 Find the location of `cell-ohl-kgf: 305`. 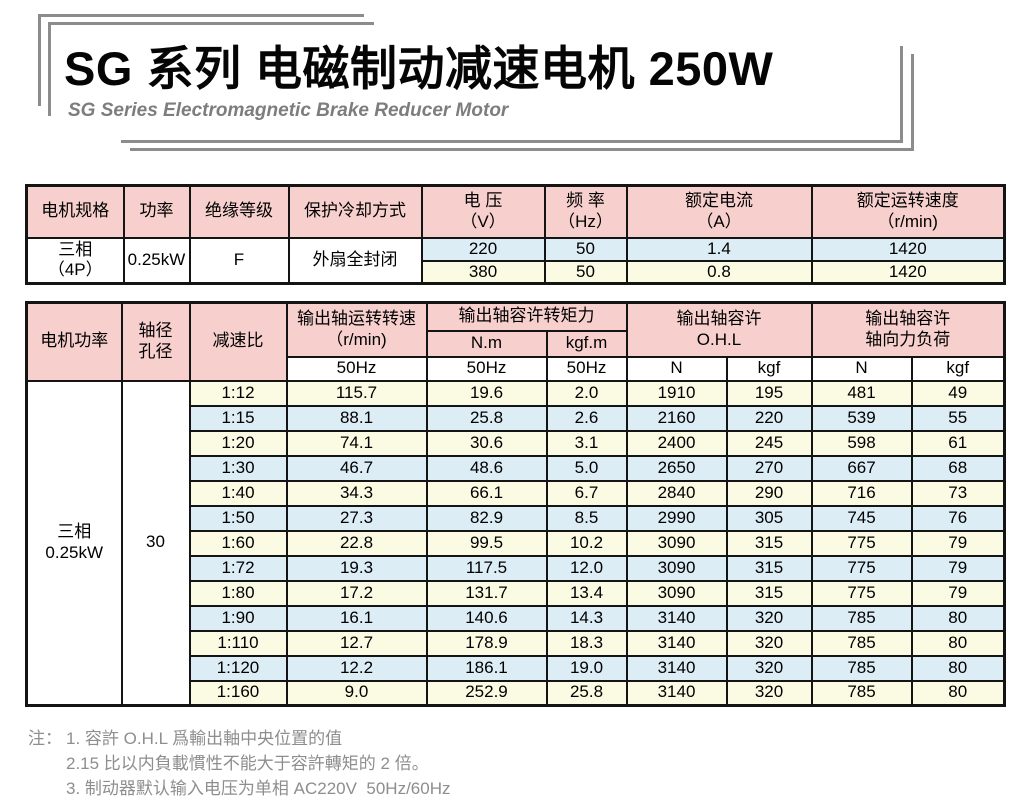

cell-ohl-kgf: 305 is located at coordinates (769, 518).